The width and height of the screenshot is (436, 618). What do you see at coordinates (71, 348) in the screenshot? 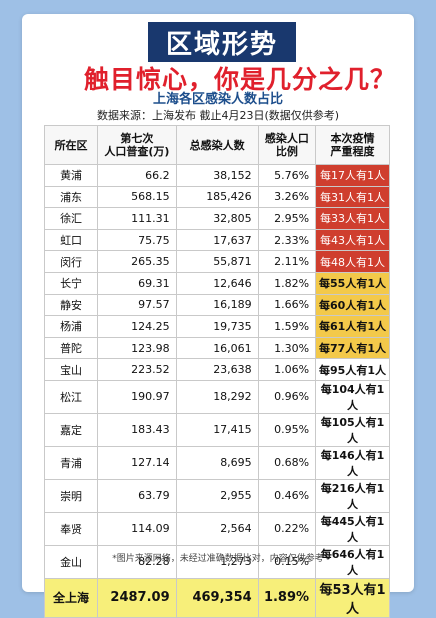
I see `row-district: 普陀` at bounding box center [71, 348].